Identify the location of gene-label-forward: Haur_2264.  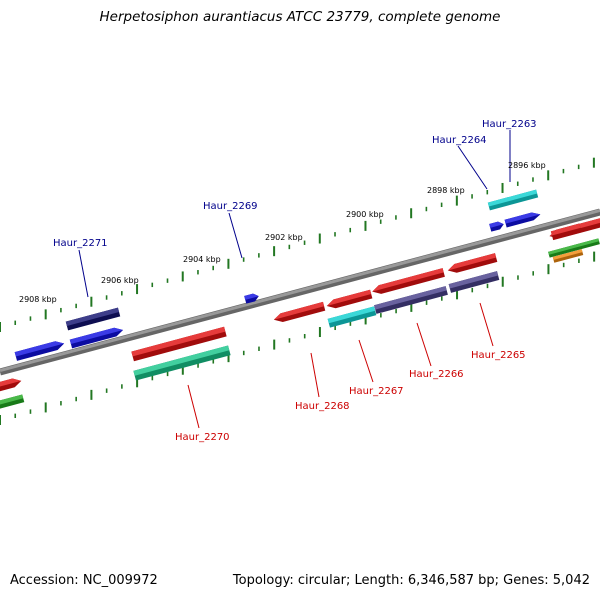
(459, 140).